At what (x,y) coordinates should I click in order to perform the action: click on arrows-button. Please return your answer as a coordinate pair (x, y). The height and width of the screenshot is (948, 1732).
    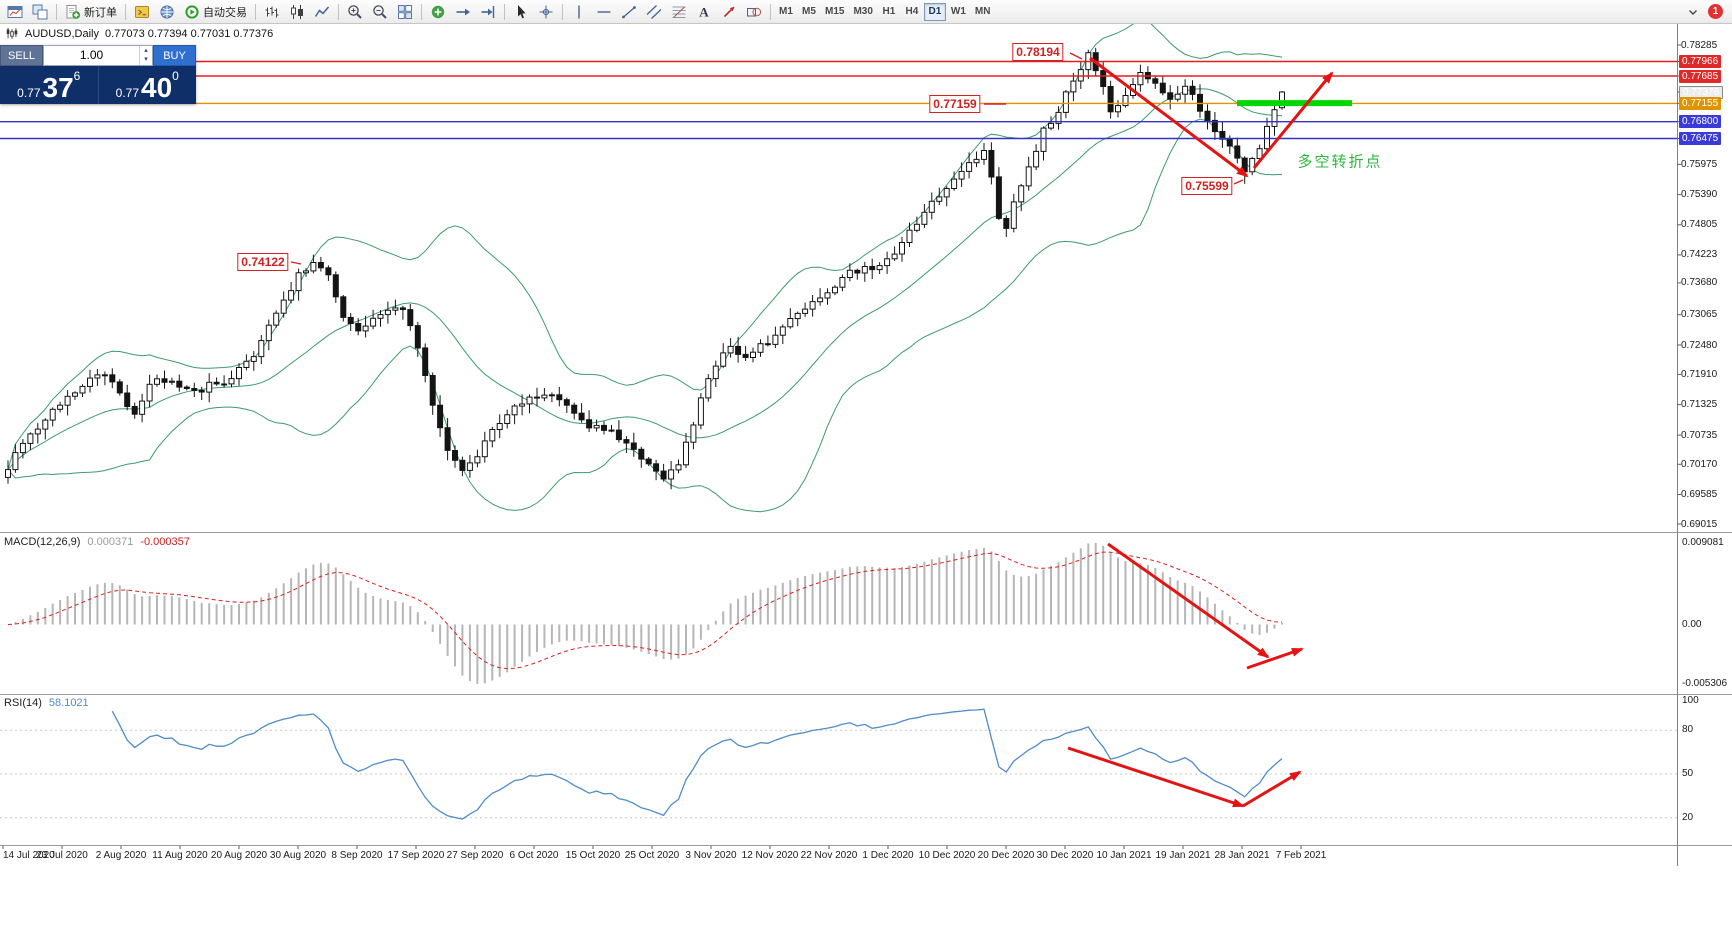
    Looking at the image, I should click on (729, 12).